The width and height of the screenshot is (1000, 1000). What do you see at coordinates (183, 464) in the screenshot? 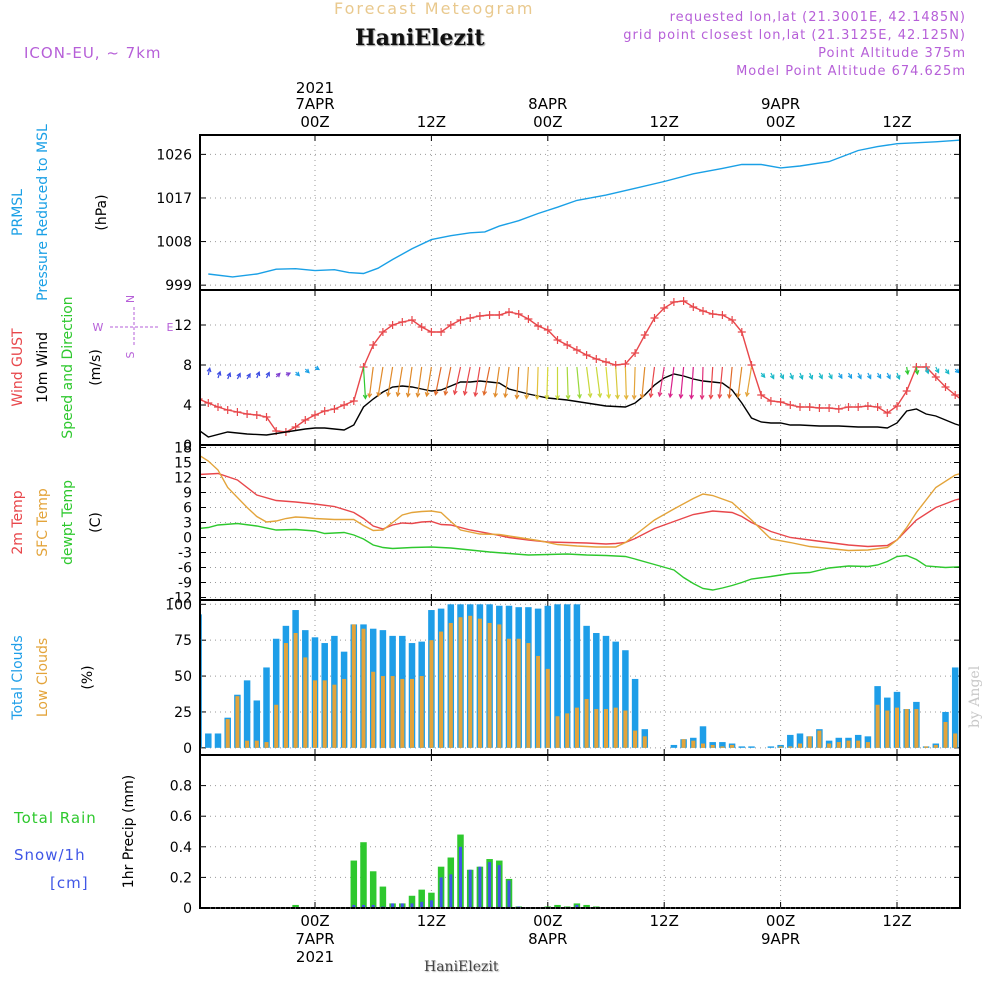
I see `y-tick-label: 15` at bounding box center [183, 464].